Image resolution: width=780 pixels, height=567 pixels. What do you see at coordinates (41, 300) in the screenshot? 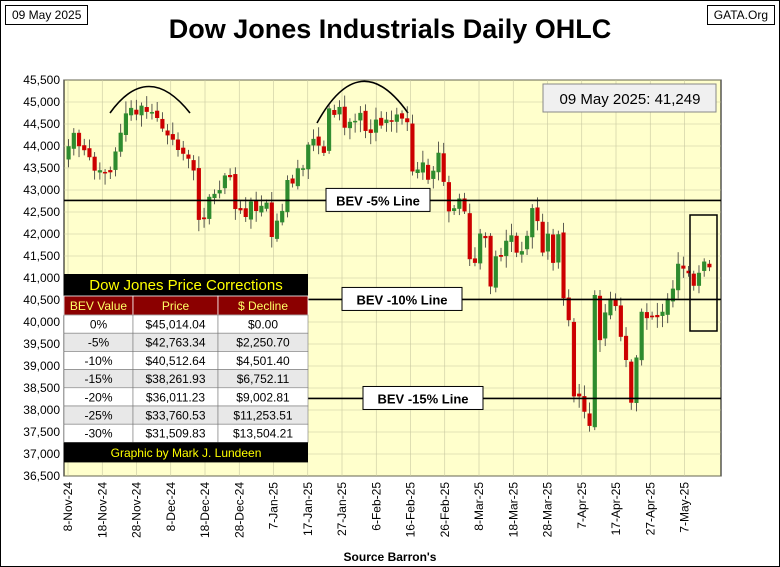
I see `y-tick-label: 40,500` at bounding box center [41, 300].